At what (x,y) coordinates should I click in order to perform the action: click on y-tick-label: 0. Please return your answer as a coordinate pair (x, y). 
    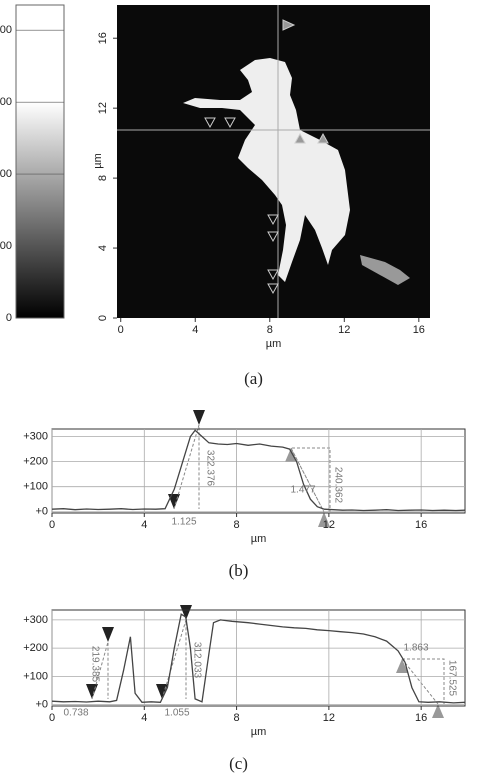
    Looking at the image, I should click on (103, 318).